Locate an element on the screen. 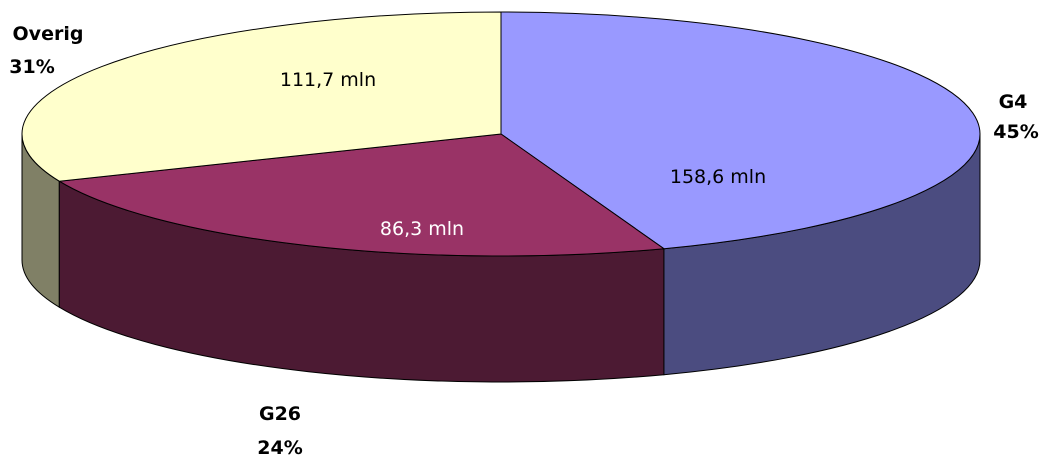 The height and width of the screenshot is (465, 1052). value-label-overig: 111,7 mln is located at coordinates (328, 80).